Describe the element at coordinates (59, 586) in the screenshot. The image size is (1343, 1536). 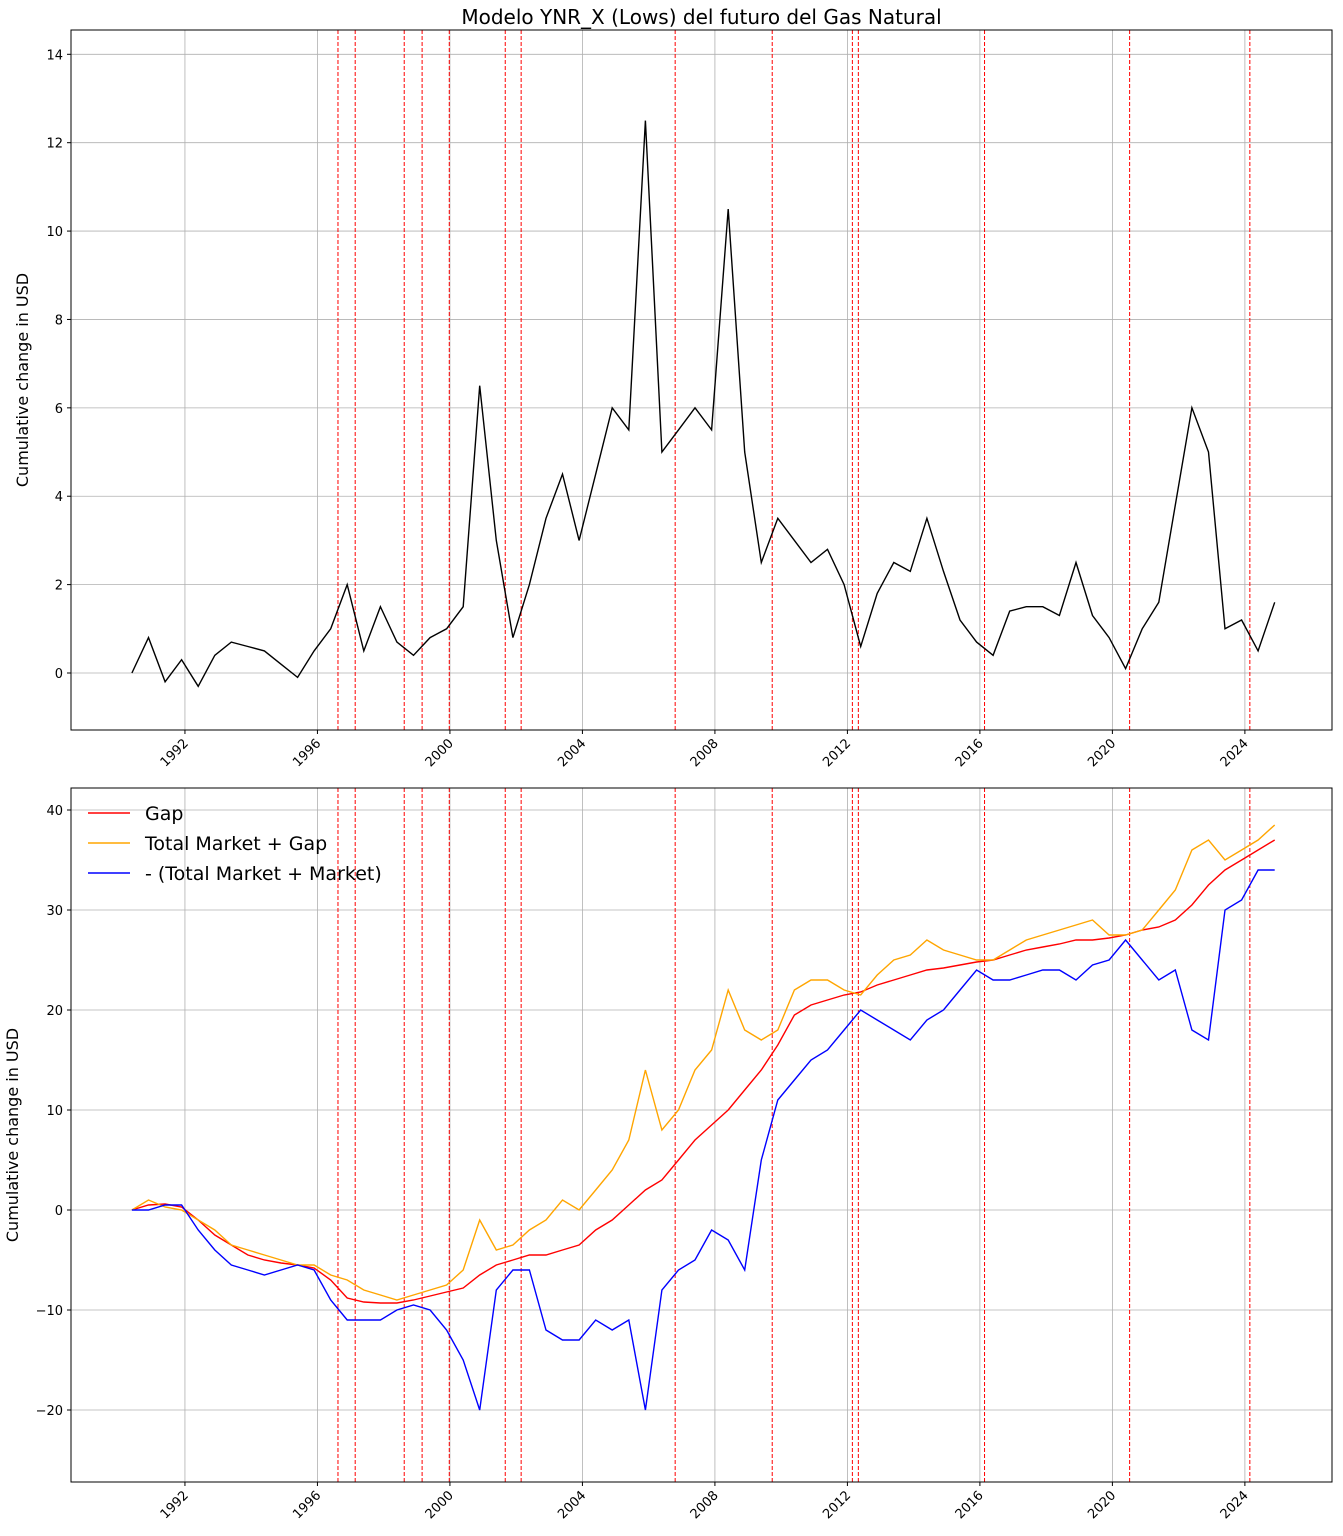
I see `y-tick-label: 2` at that location.